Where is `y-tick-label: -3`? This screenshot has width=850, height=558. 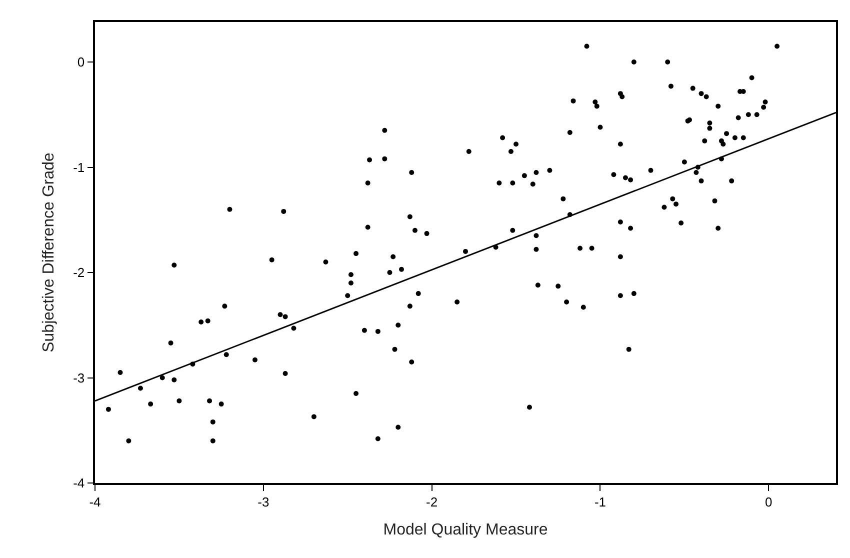
y-tick-label: -3 is located at coordinates (79, 378).